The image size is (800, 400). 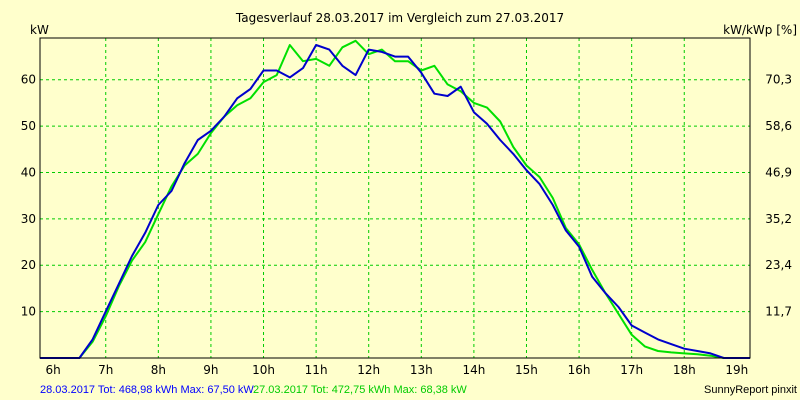 I want to click on x-tick-label: 18h, so click(x=684, y=370).